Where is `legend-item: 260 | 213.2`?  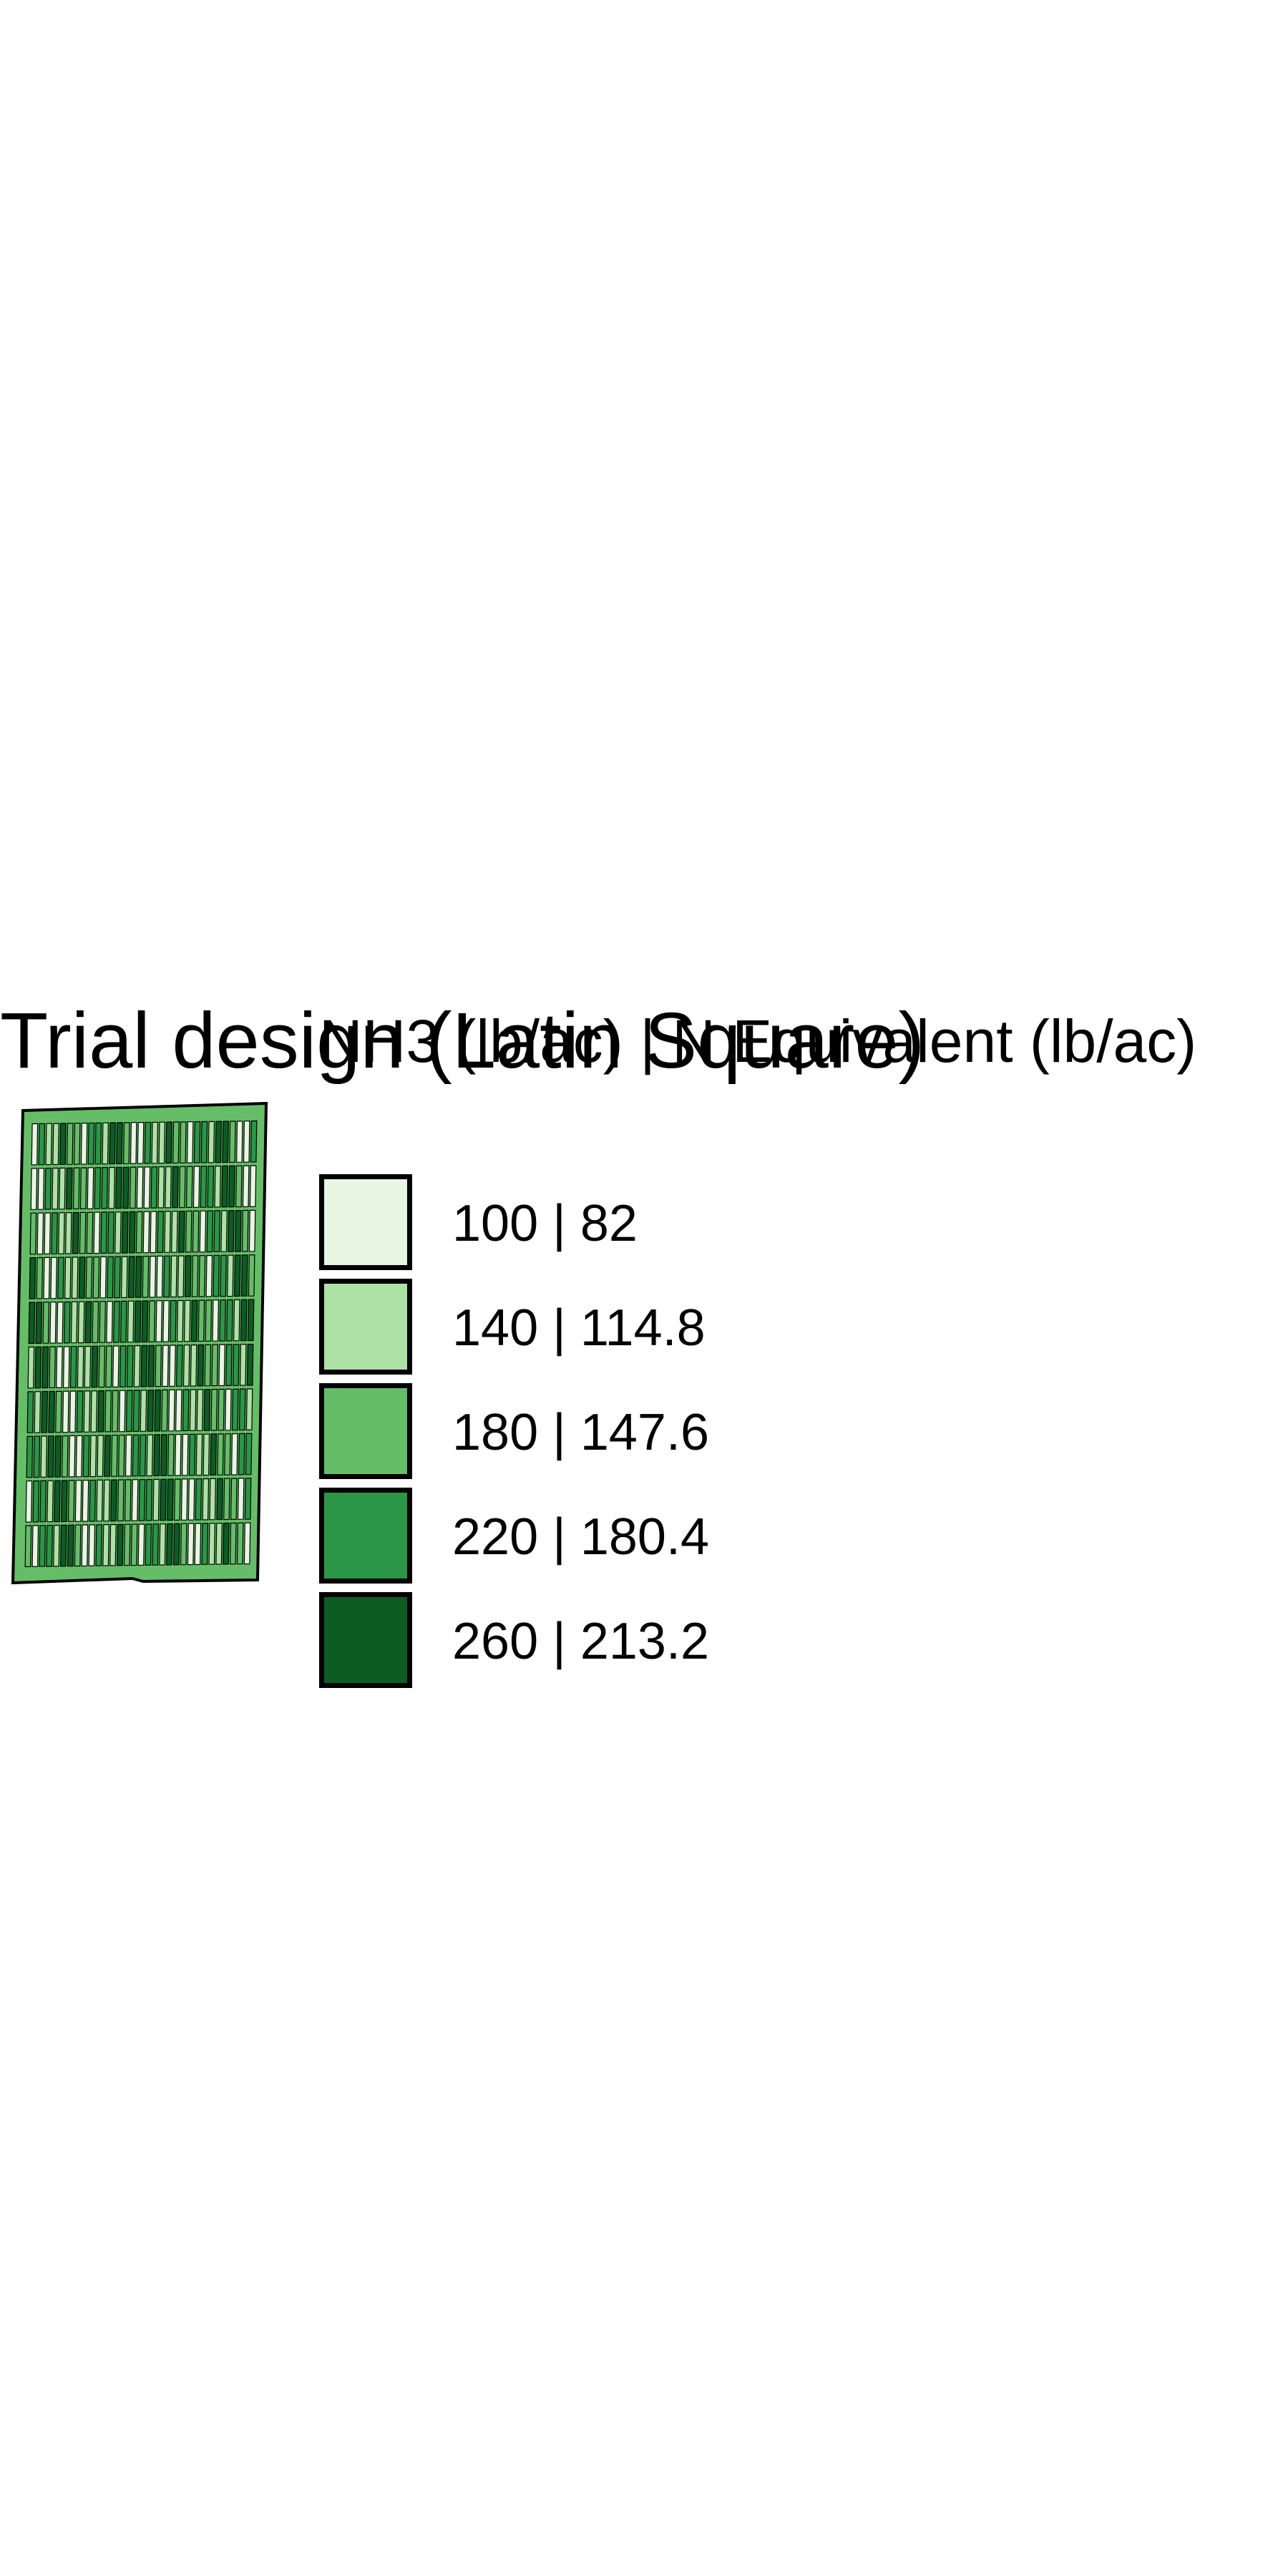 legend-item: 260 | 213.2 is located at coordinates (565, 1641).